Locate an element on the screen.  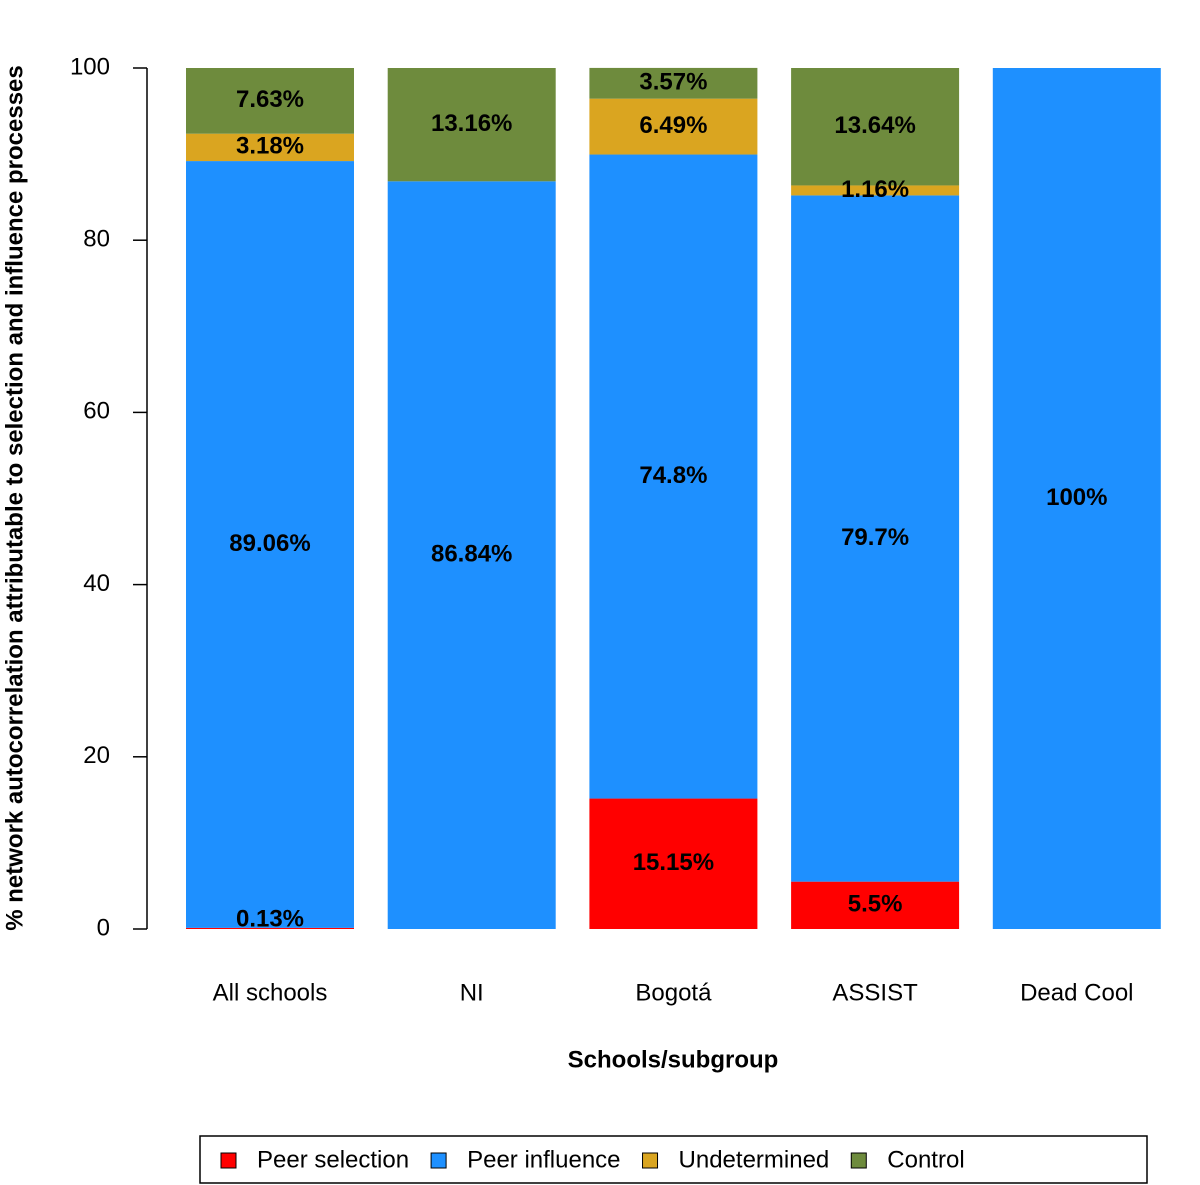
x-tick-label: Bogotá is located at coordinates (673, 992).